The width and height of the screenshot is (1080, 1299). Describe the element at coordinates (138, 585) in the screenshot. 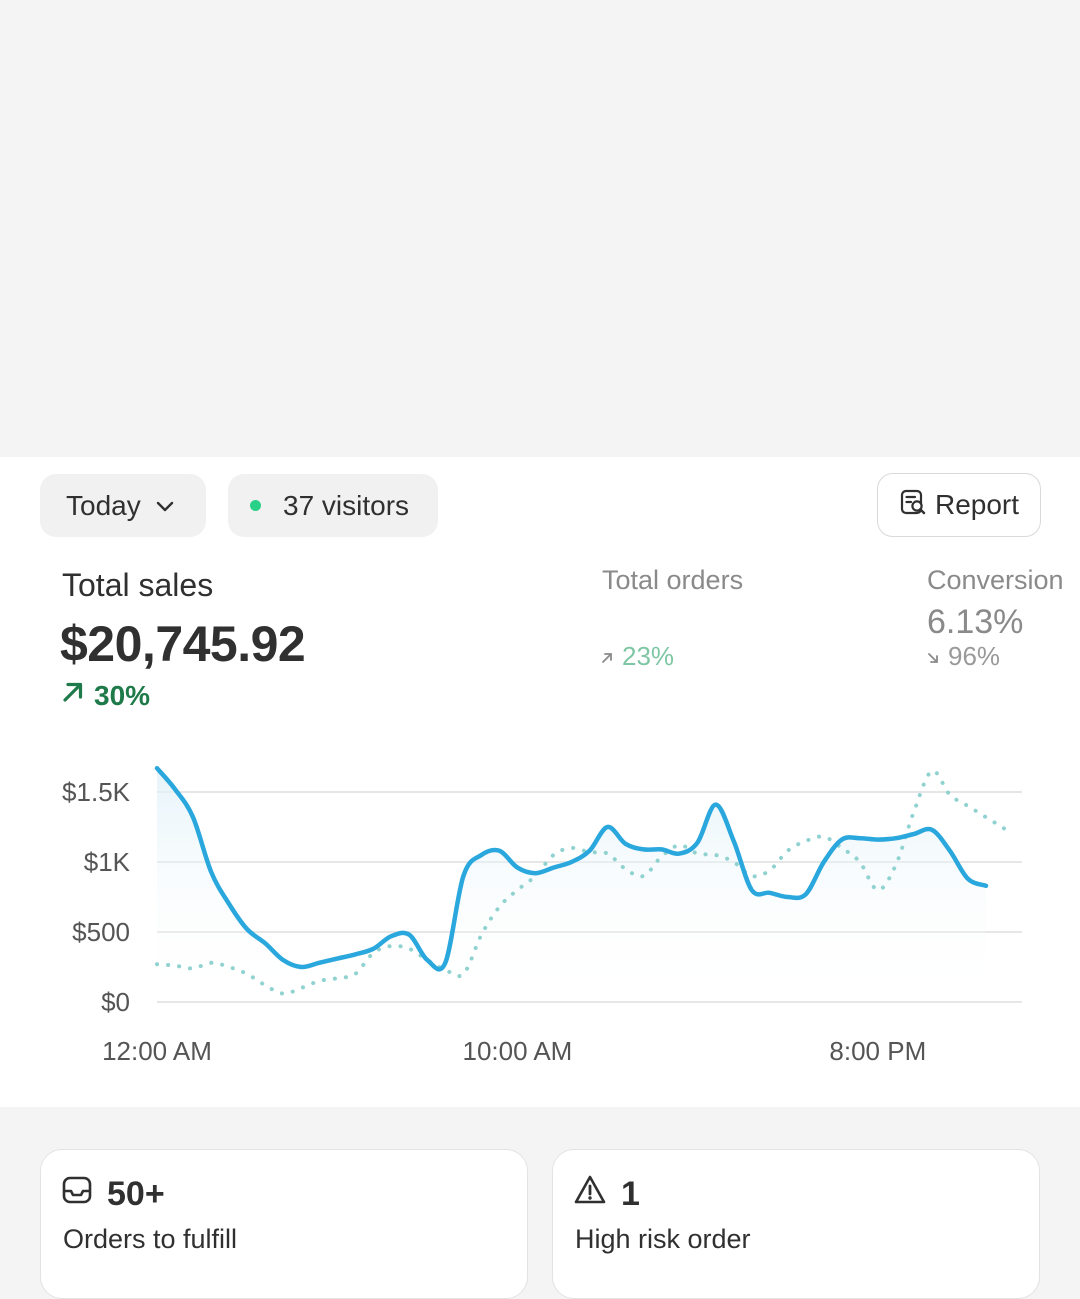

I see `total-sales-label: Total sales` at that location.